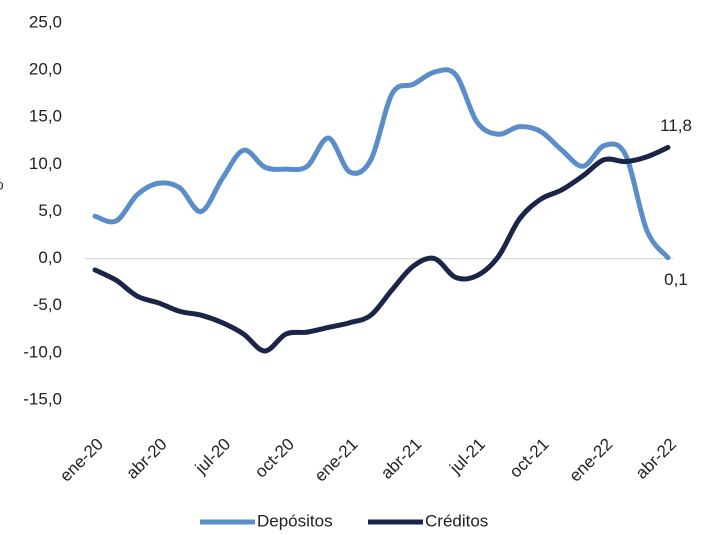 The image size is (715, 535). I want to click on x-tick-label: abr-22, so click(656, 459).